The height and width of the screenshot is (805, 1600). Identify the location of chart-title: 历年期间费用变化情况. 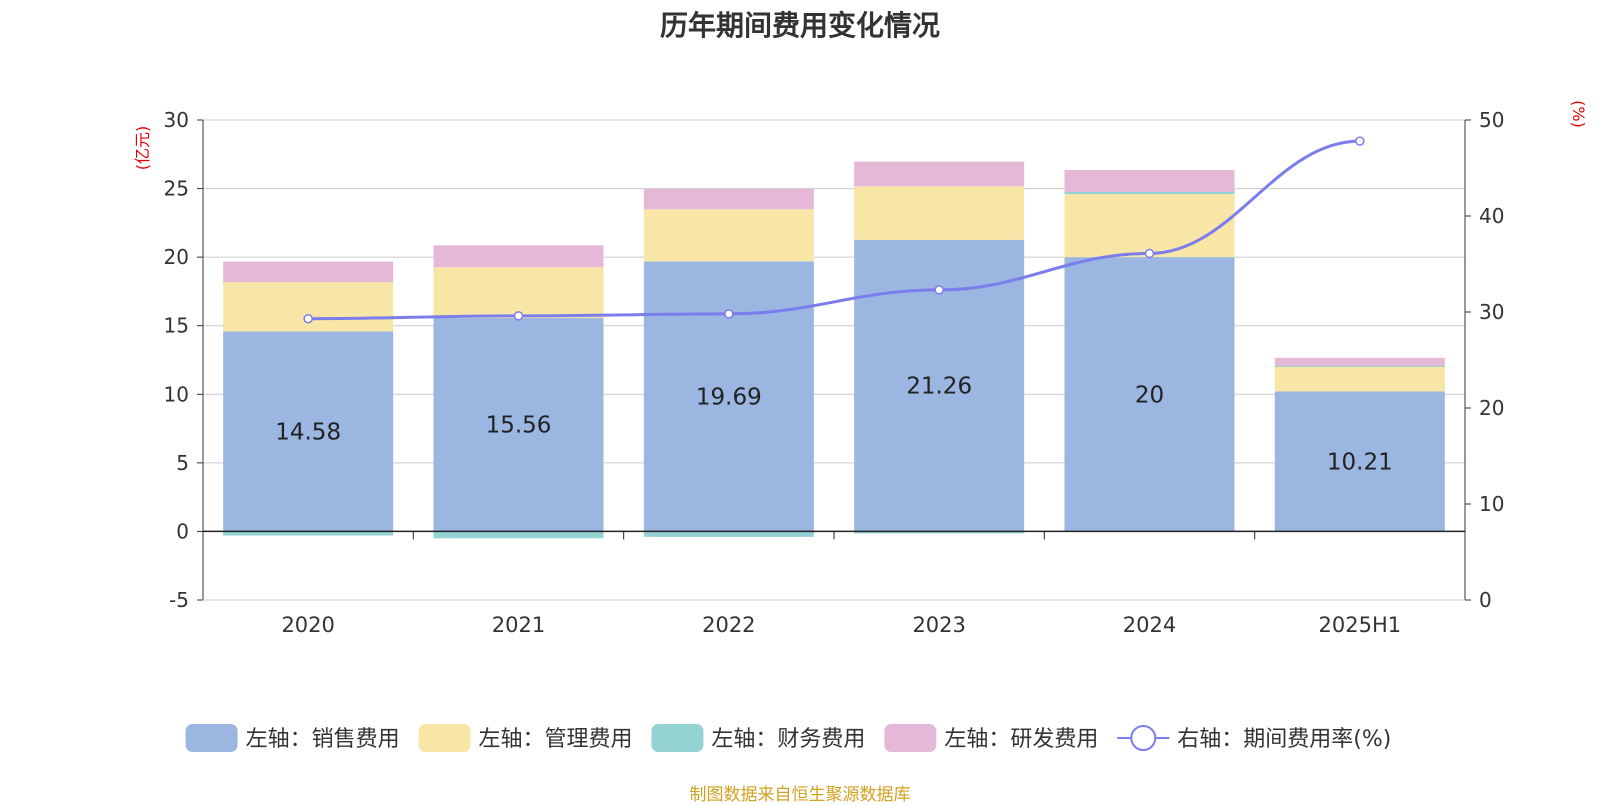
(799, 25).